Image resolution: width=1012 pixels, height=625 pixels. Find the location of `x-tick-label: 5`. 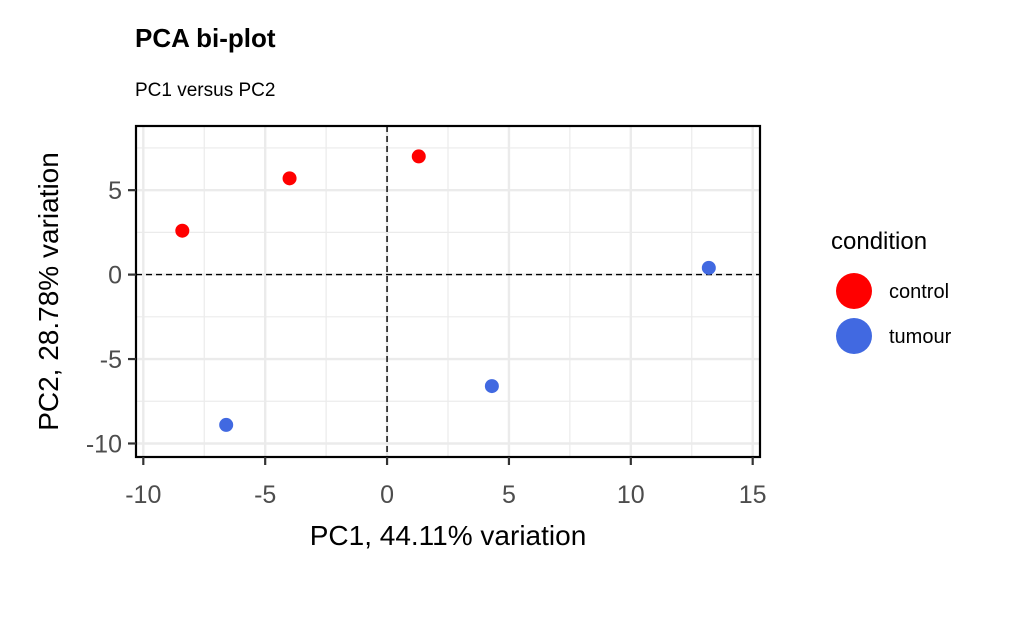

x-tick-label: 5 is located at coordinates (509, 495).